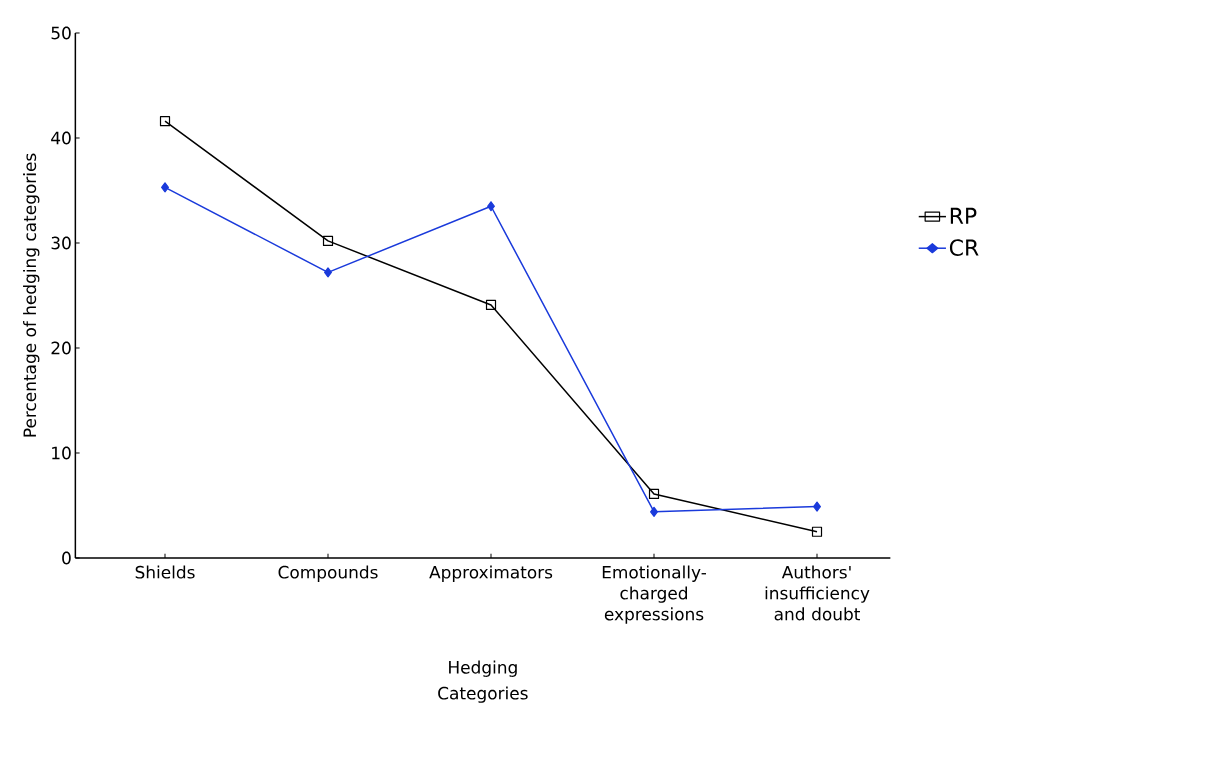 This screenshot has height=767, width=1209. Describe the element at coordinates (61, 138) in the screenshot. I see `y-tick-label: 40` at that location.